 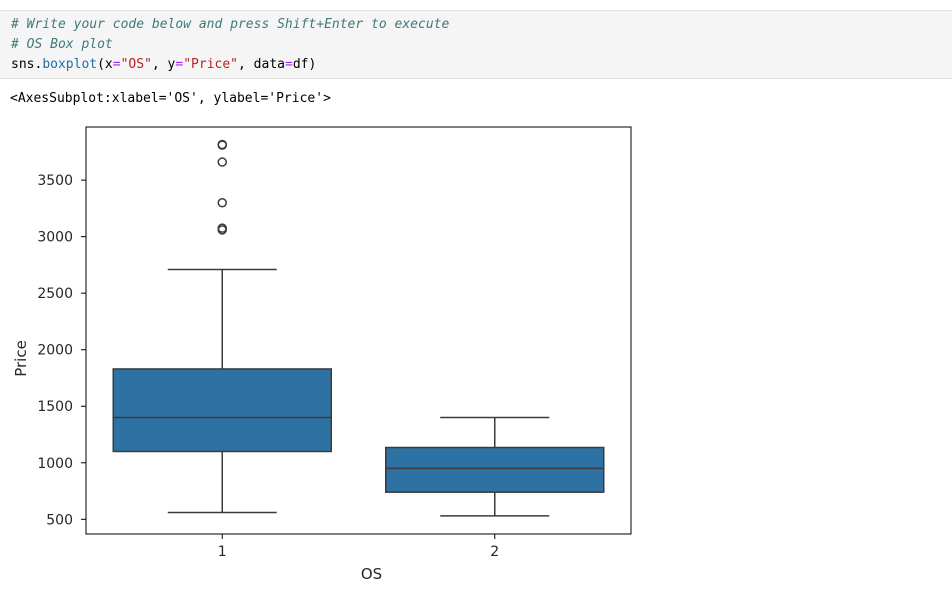 What do you see at coordinates (55, 464) in the screenshot?
I see `y-tick-label: 1000` at bounding box center [55, 464].